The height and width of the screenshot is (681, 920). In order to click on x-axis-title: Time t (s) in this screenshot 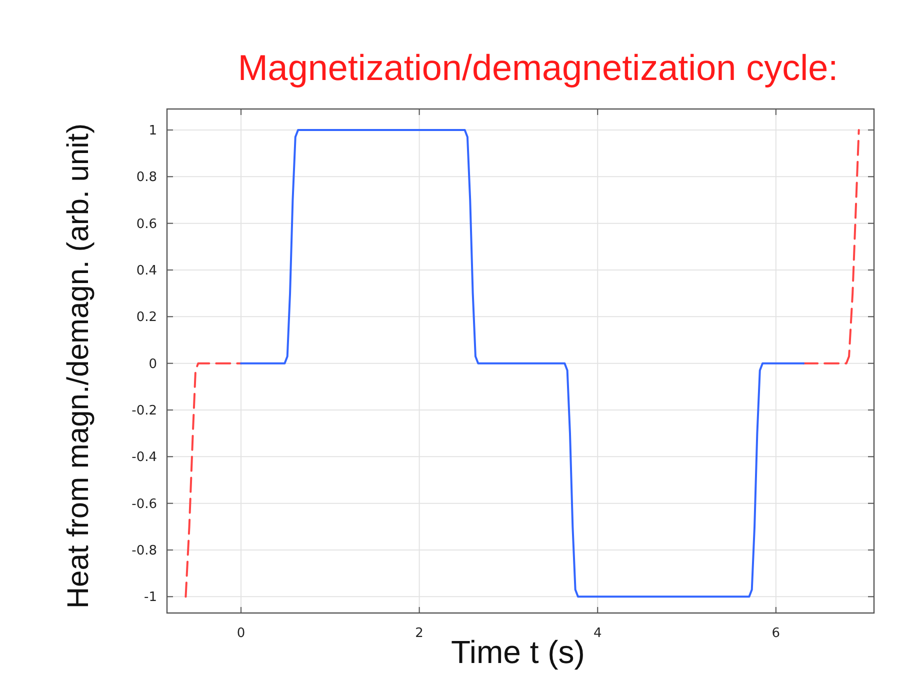, I will do `click(518, 652)`.